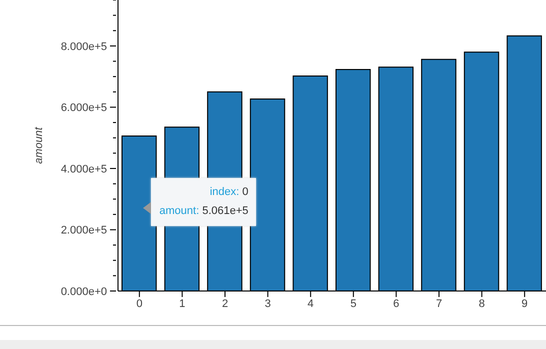 This screenshot has height=349, width=546. I want to click on x-tick-label: 1, so click(182, 304).